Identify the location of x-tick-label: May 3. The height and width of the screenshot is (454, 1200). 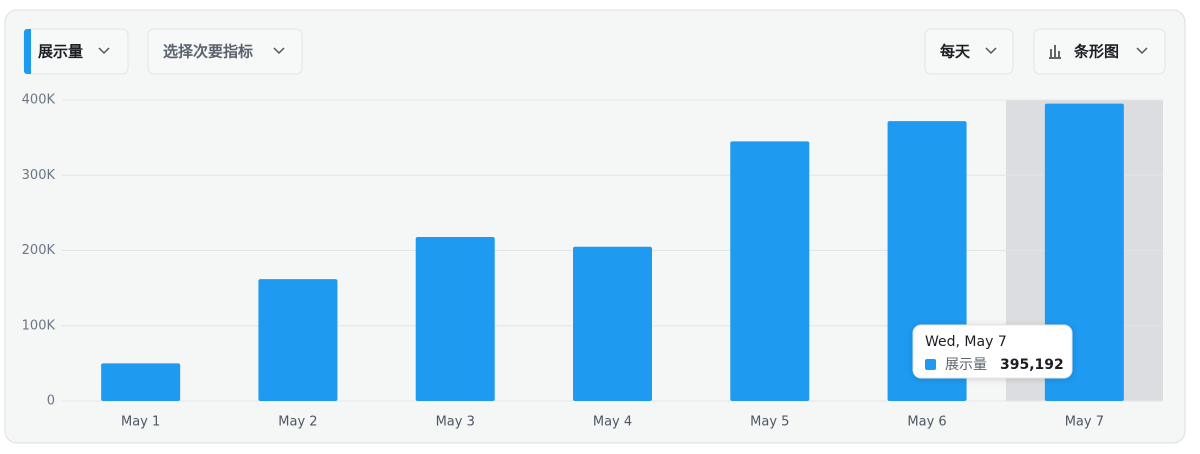
(455, 422).